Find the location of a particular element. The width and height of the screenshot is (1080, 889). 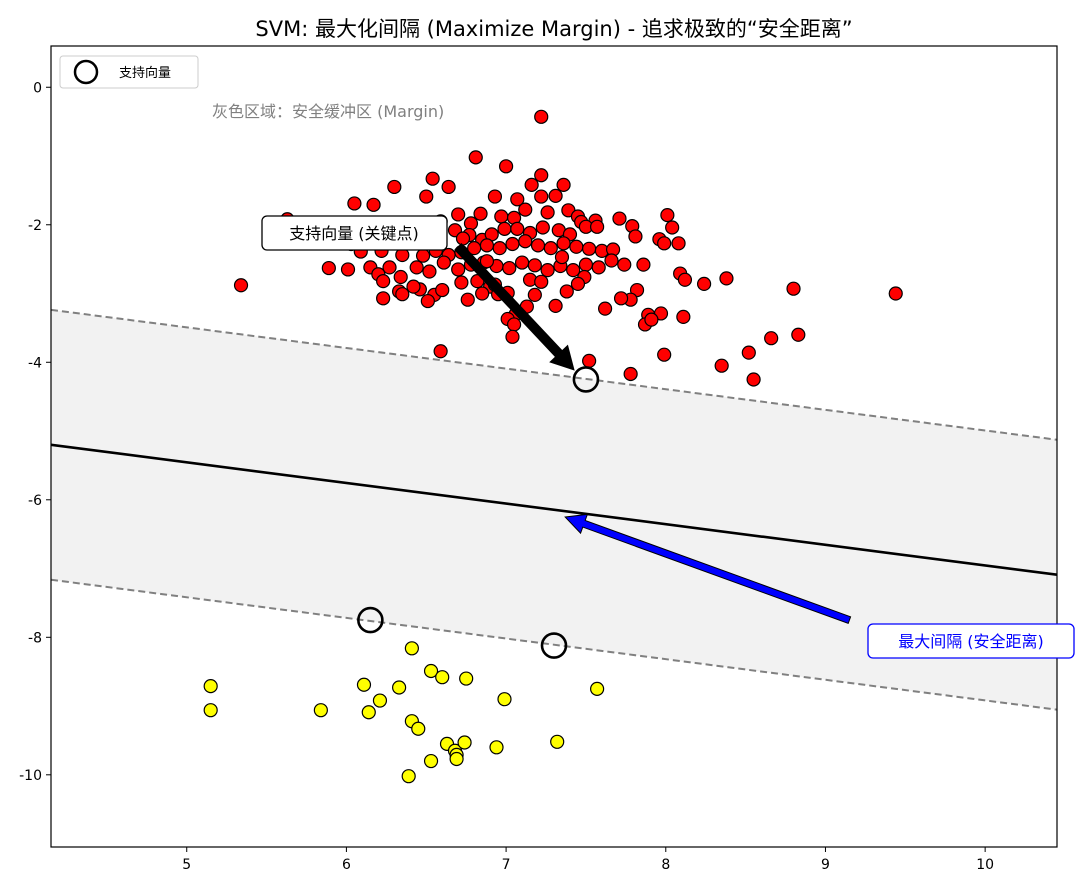

support-vector-arrow is located at coordinates (514, 306).